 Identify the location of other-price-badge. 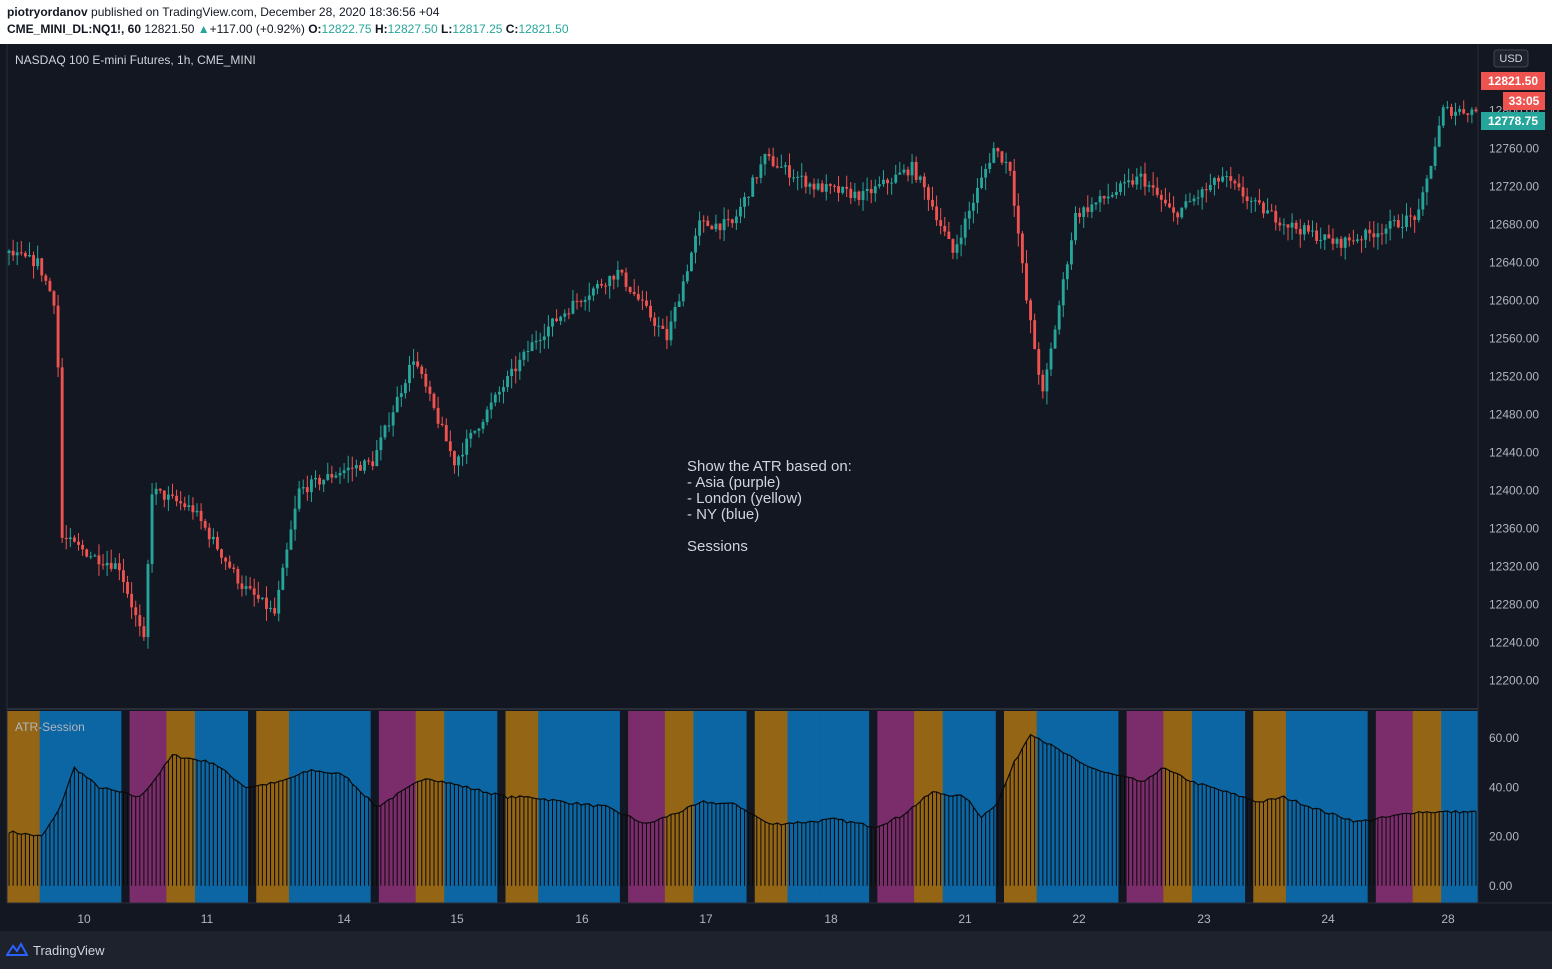
(1513, 121).